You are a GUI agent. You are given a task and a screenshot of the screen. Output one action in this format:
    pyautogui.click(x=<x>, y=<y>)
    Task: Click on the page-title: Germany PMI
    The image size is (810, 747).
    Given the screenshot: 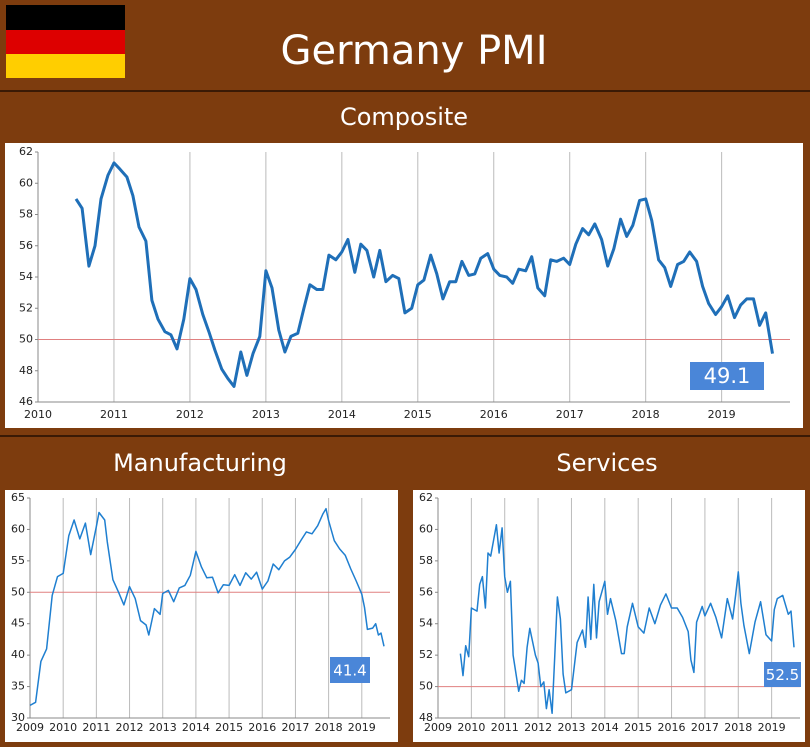 What is the action you would take?
    pyautogui.click(x=414, y=51)
    